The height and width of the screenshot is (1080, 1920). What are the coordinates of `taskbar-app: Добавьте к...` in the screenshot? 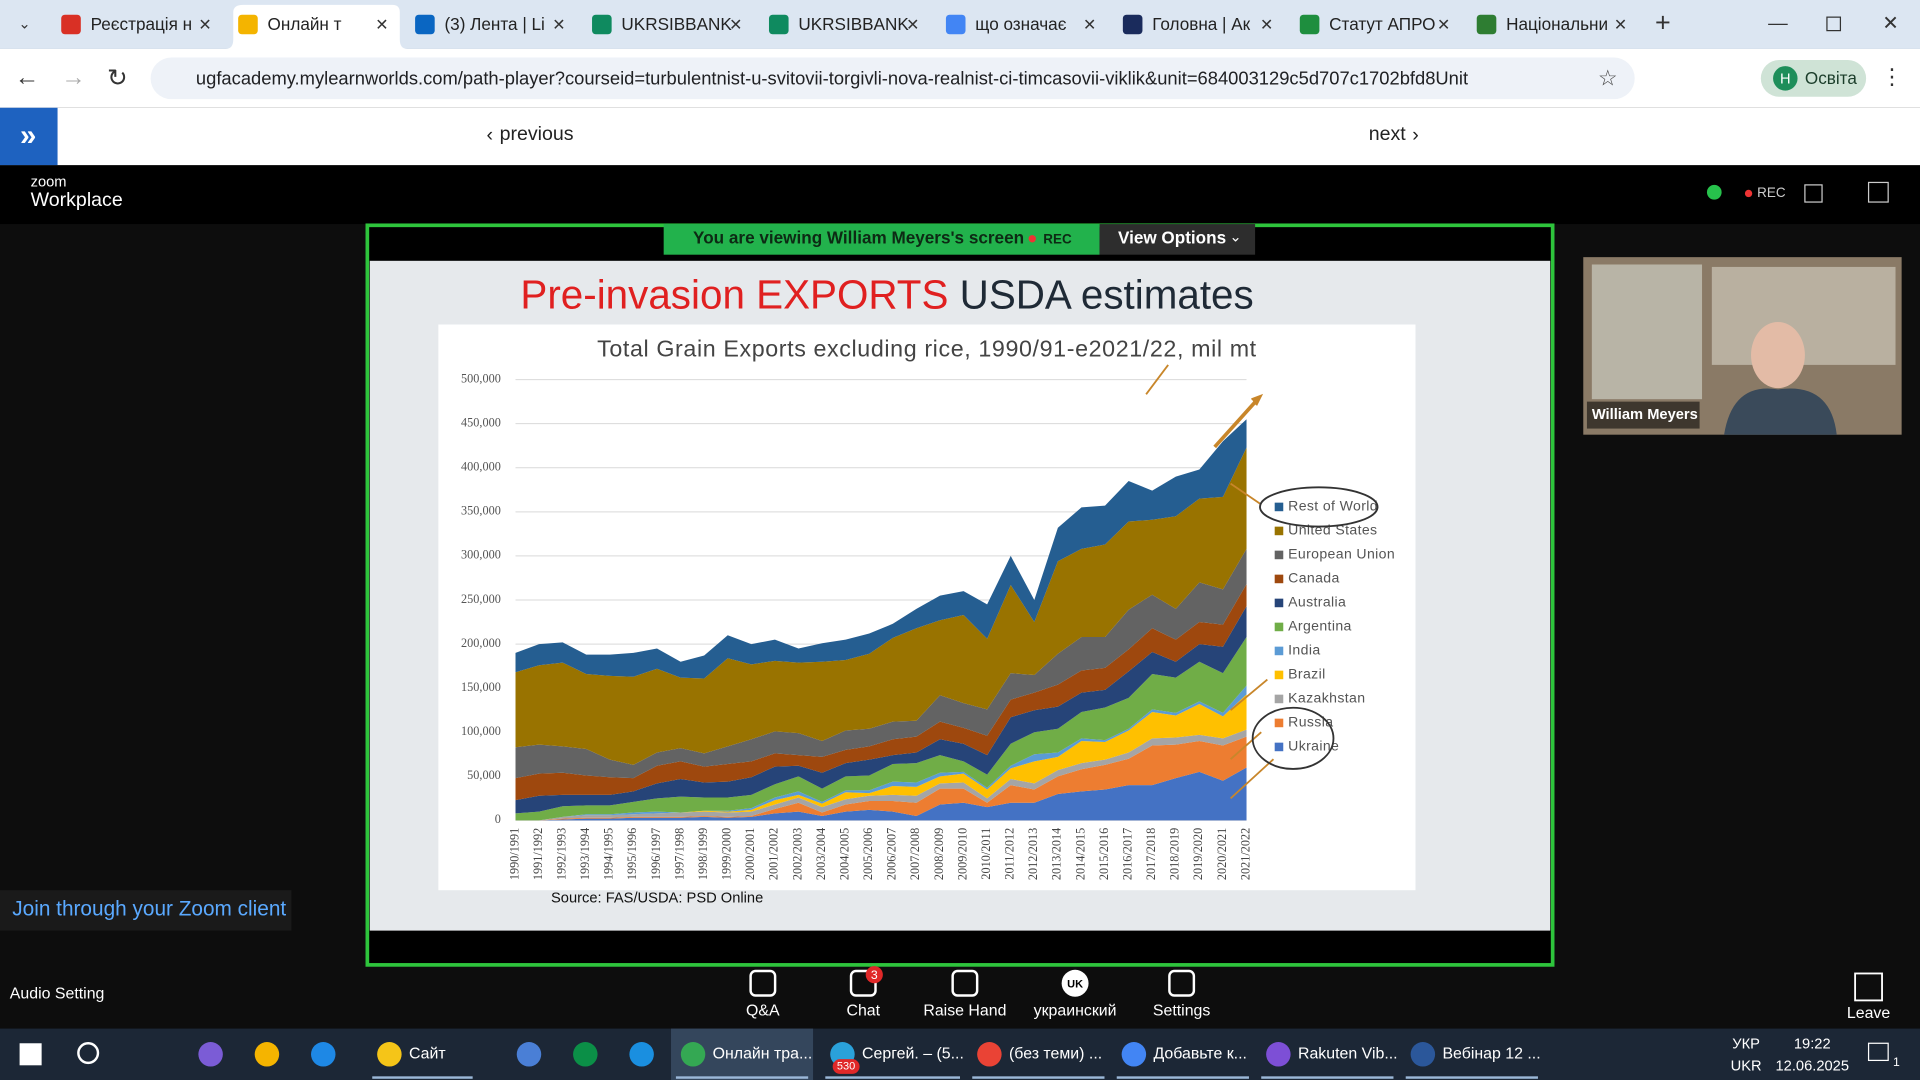 It's located at (1182, 1060).